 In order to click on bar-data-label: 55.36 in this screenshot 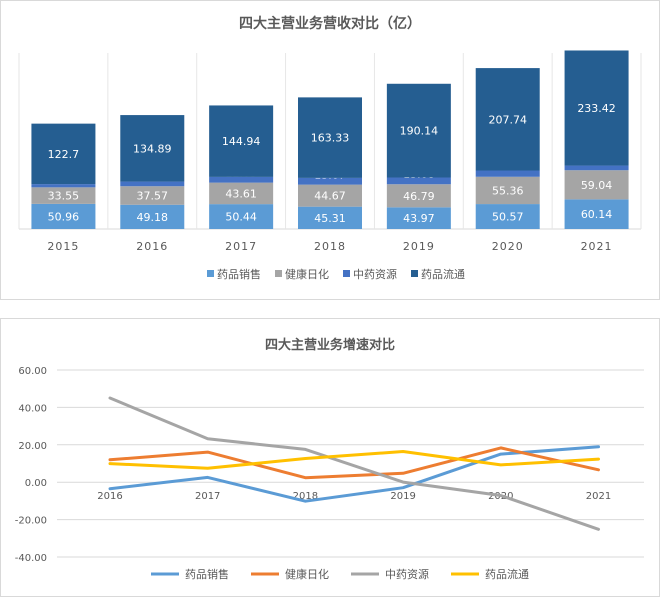, I will do `click(508, 190)`.